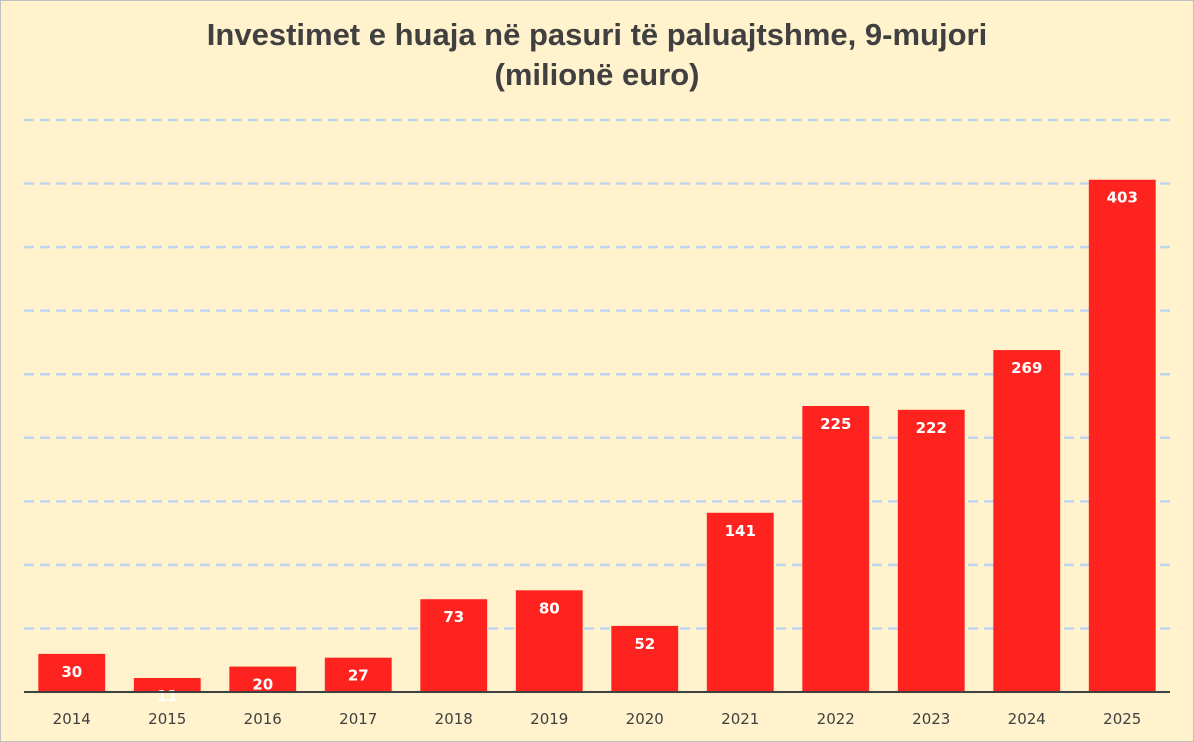  Describe the element at coordinates (453, 617) in the screenshot. I see `data-label: 73` at that location.